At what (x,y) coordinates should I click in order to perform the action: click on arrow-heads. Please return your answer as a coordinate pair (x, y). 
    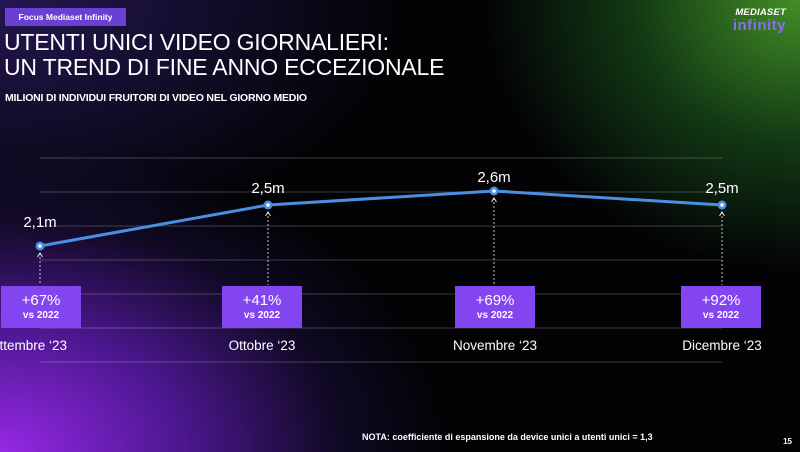
    Looking at the image, I should click on (381, 227).